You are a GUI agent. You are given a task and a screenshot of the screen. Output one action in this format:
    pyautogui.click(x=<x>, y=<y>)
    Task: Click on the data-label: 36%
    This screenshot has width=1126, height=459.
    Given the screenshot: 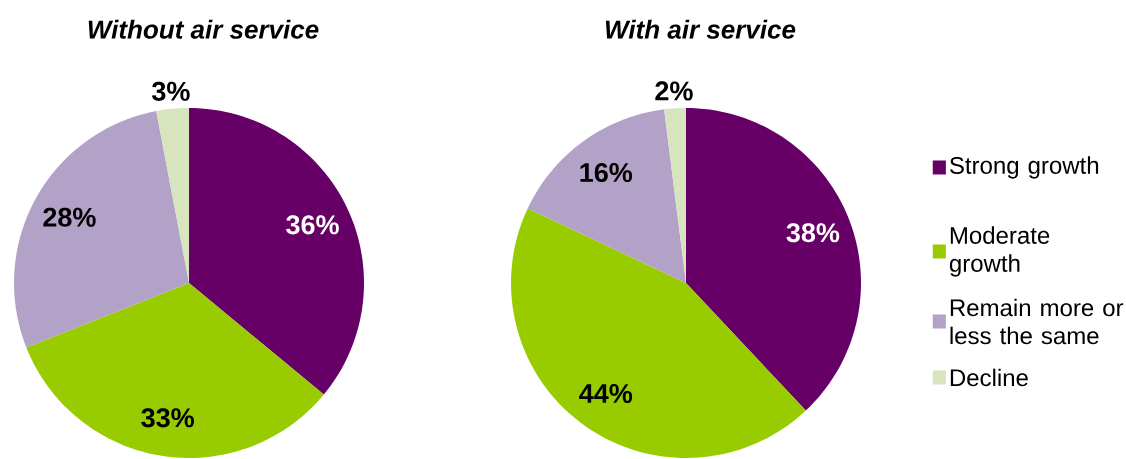 What is the action you would take?
    pyautogui.click(x=312, y=225)
    